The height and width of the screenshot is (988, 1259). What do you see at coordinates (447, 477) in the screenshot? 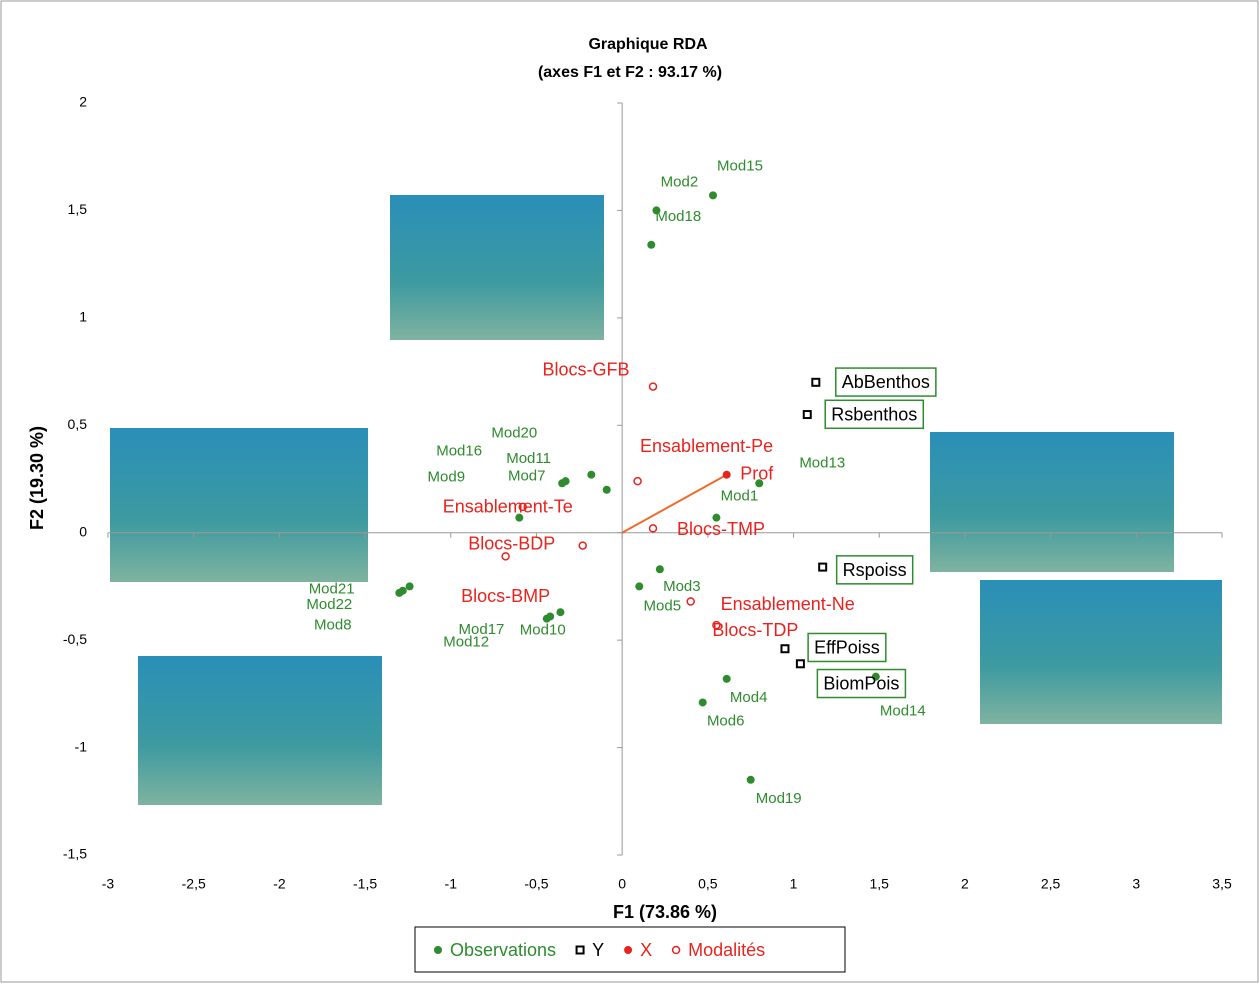
I see `point-label: Mod9` at bounding box center [447, 477].